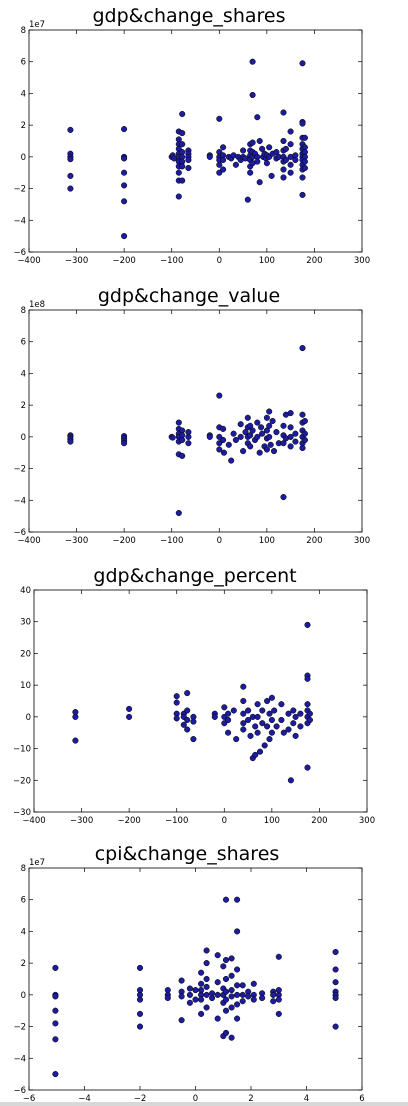 This screenshot has height=1106, width=408. What do you see at coordinates (189, 16) in the screenshot?
I see `chart-title: gdp&change_shares` at bounding box center [189, 16].